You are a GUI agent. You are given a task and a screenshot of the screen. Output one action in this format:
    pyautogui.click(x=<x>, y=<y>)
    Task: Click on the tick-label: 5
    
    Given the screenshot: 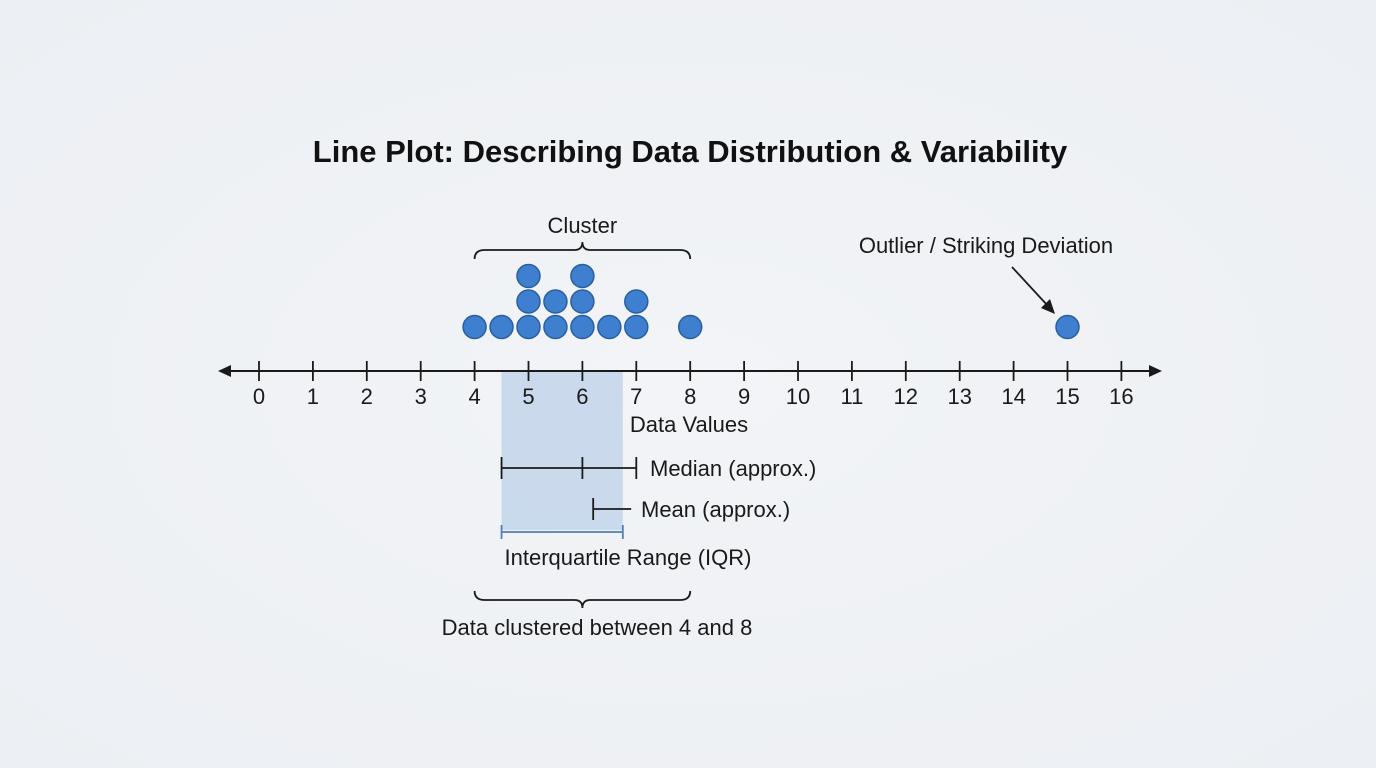 What is the action you would take?
    pyautogui.click(x=528, y=396)
    